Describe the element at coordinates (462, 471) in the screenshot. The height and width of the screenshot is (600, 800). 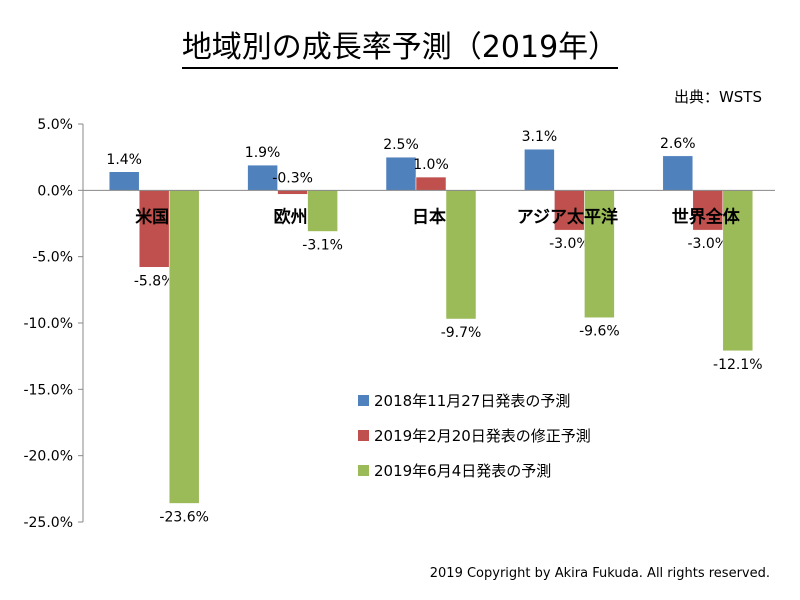
I see `legend-label: 2019年6月4日発表の予測` at that location.